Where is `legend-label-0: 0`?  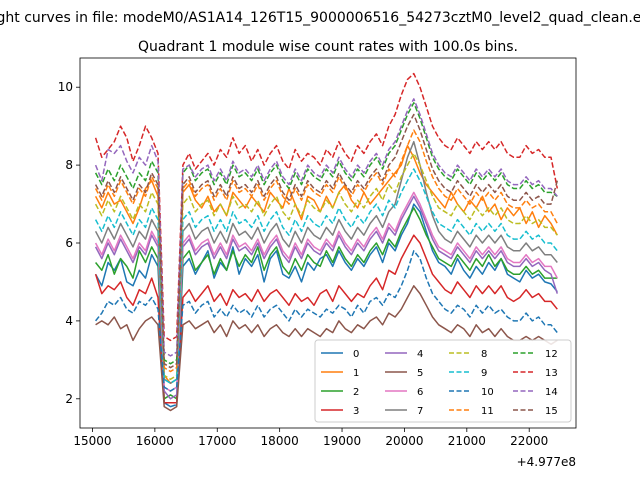
legend-label-0: 0 is located at coordinates (356, 354).